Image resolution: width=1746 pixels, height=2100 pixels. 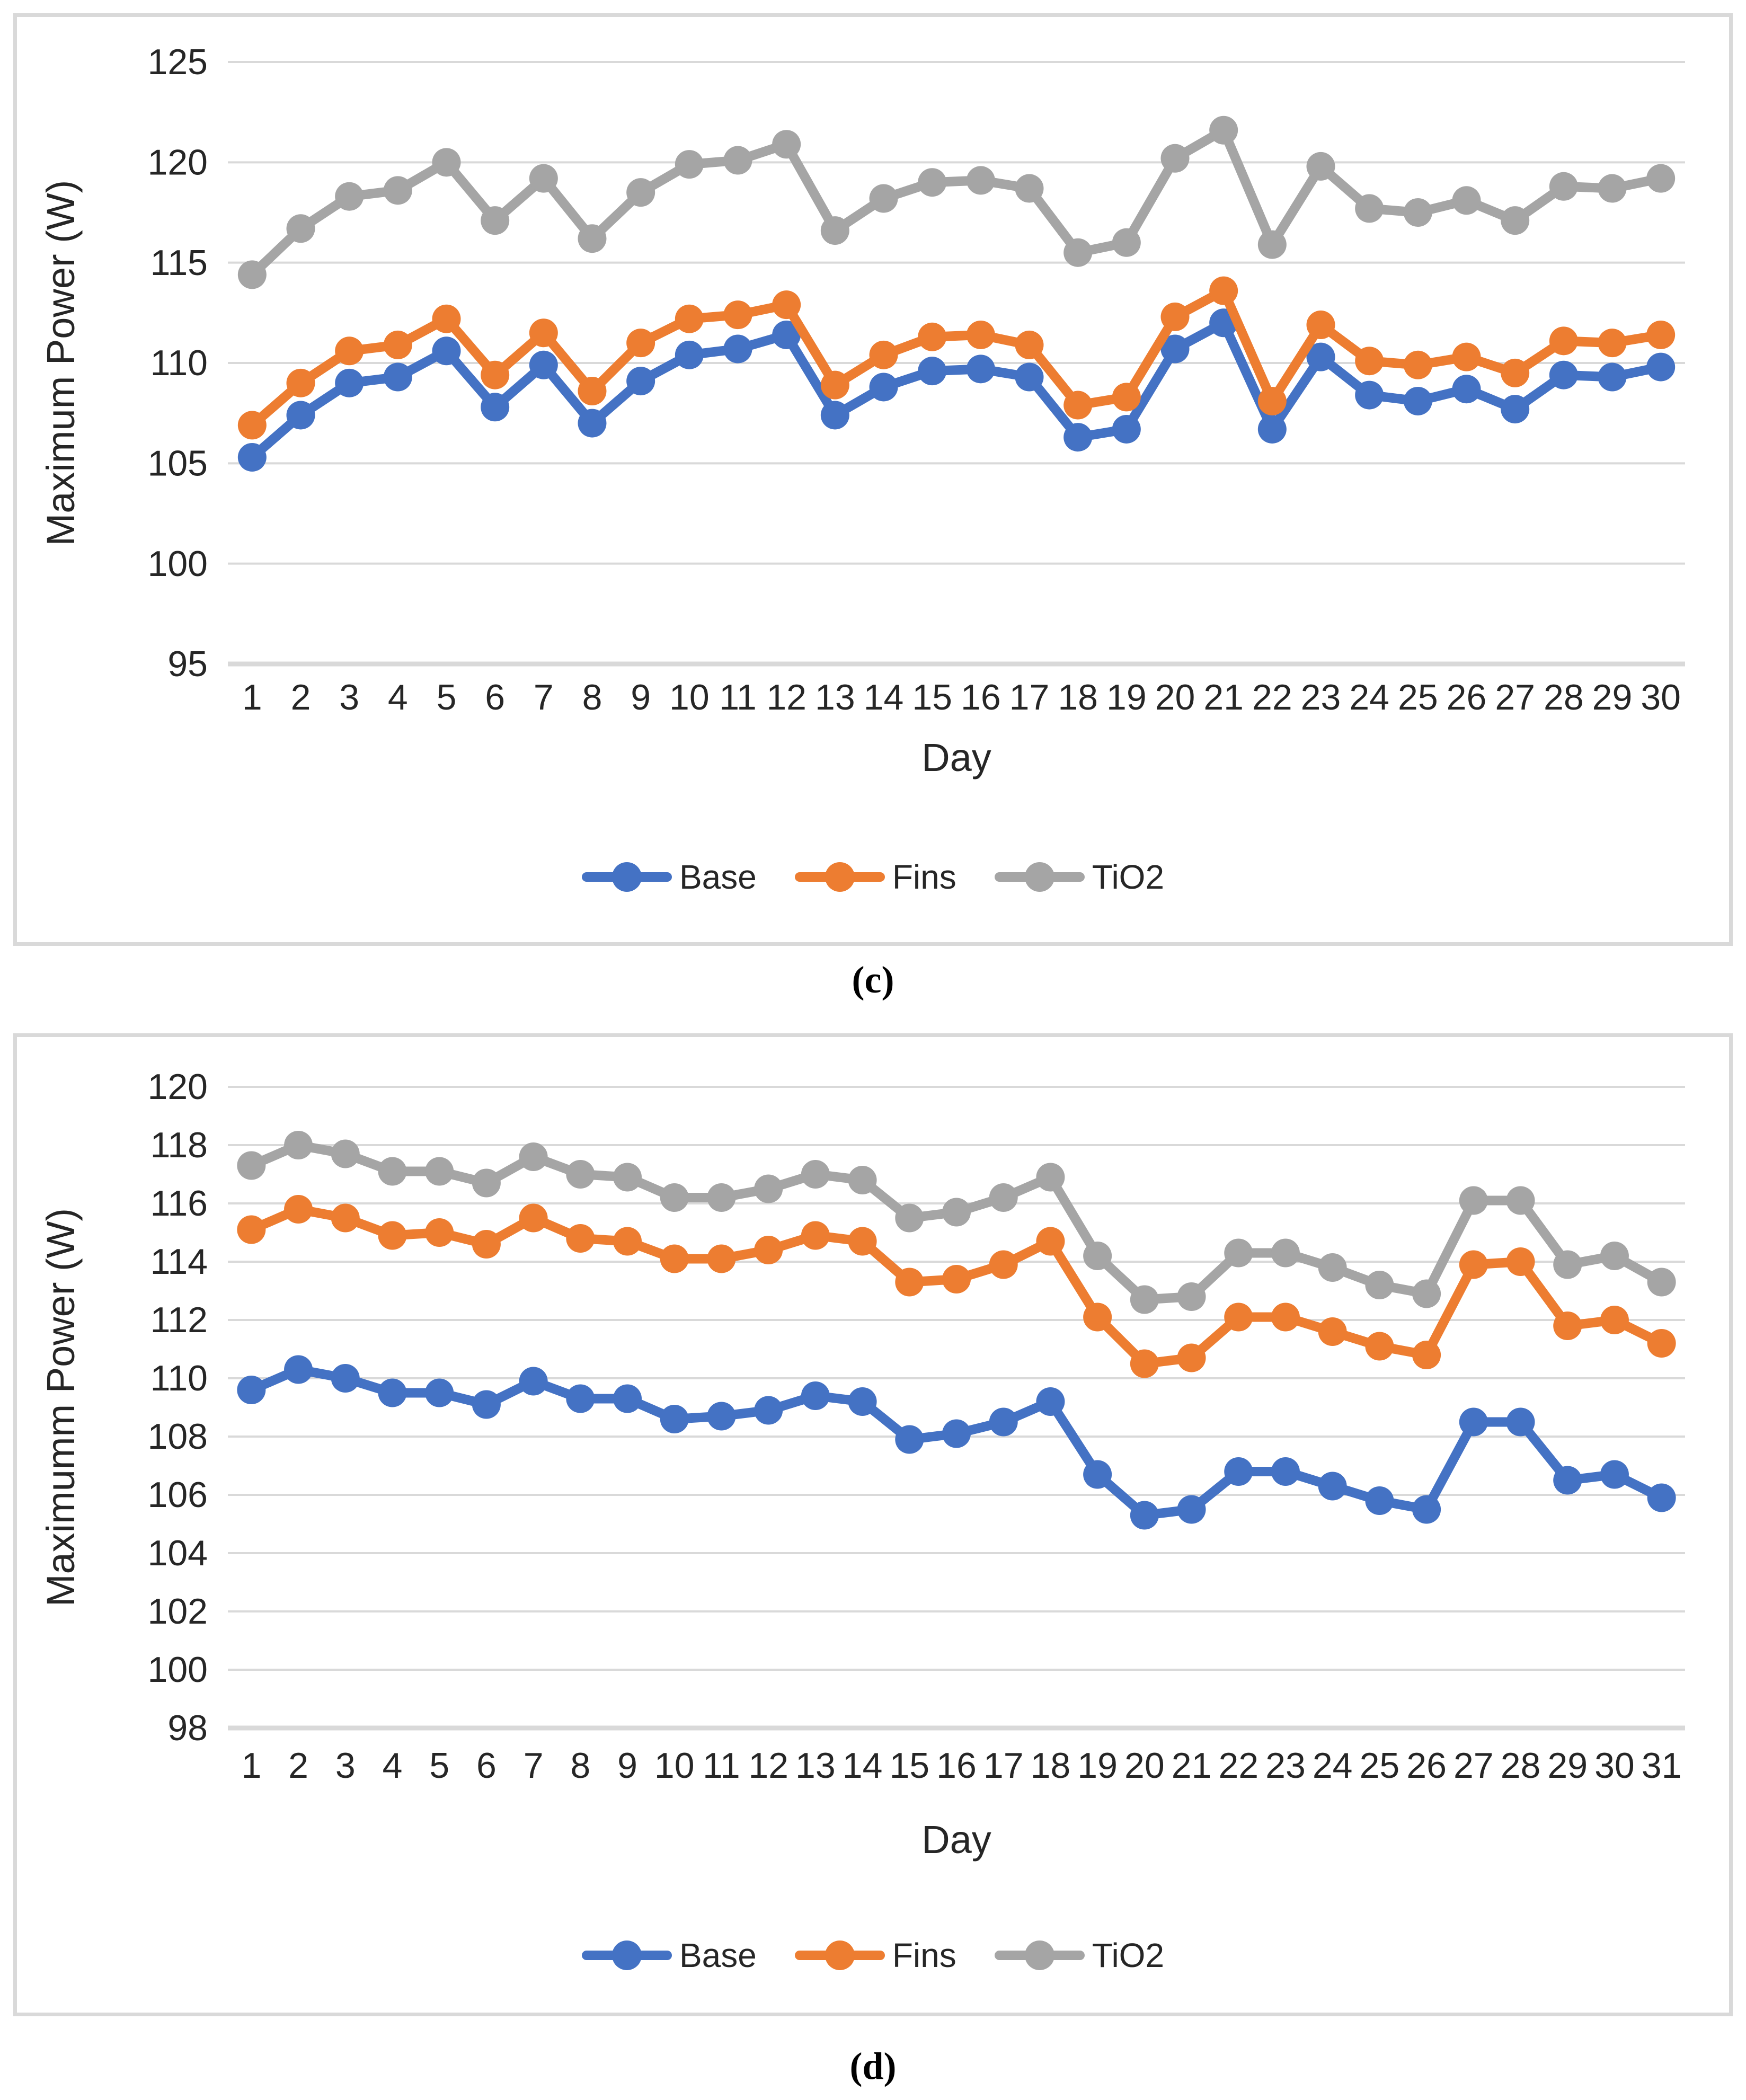 What do you see at coordinates (61, 1407) in the screenshot?
I see `y-axis-title: Maximumm Power (W)` at bounding box center [61, 1407].